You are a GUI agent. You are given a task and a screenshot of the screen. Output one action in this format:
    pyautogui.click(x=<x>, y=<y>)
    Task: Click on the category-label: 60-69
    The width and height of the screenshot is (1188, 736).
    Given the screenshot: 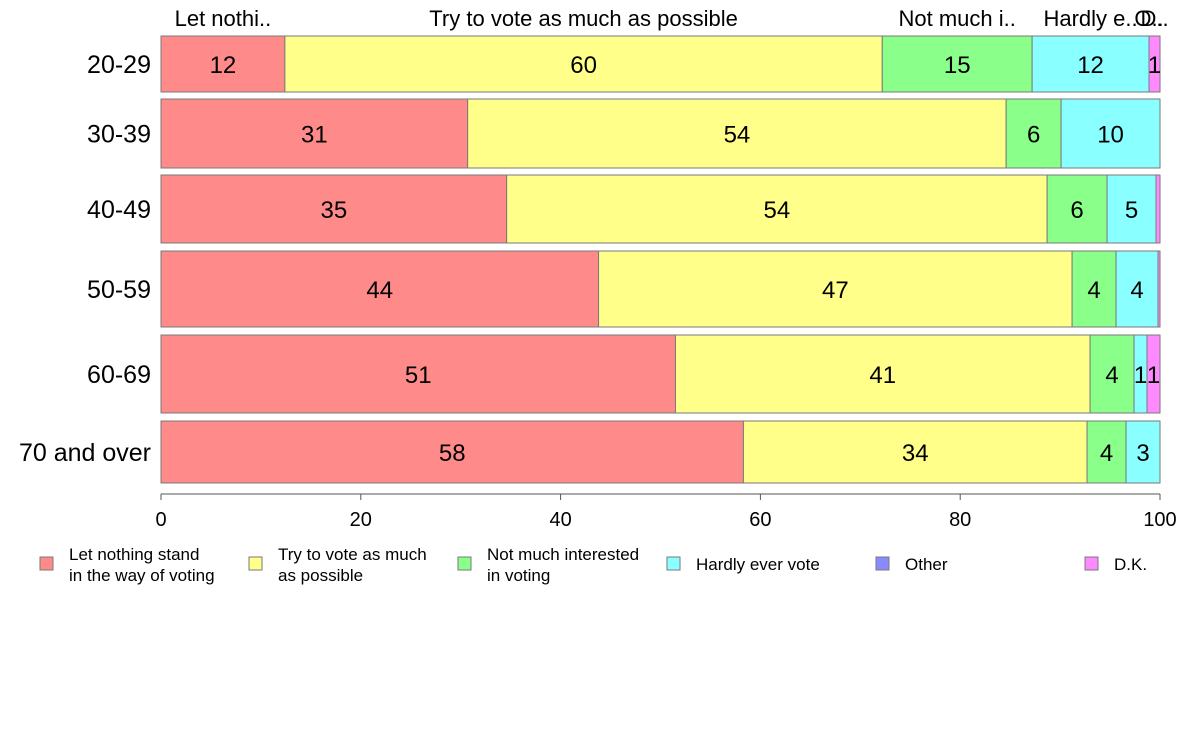 What is the action you would take?
    pyautogui.click(x=119, y=375)
    